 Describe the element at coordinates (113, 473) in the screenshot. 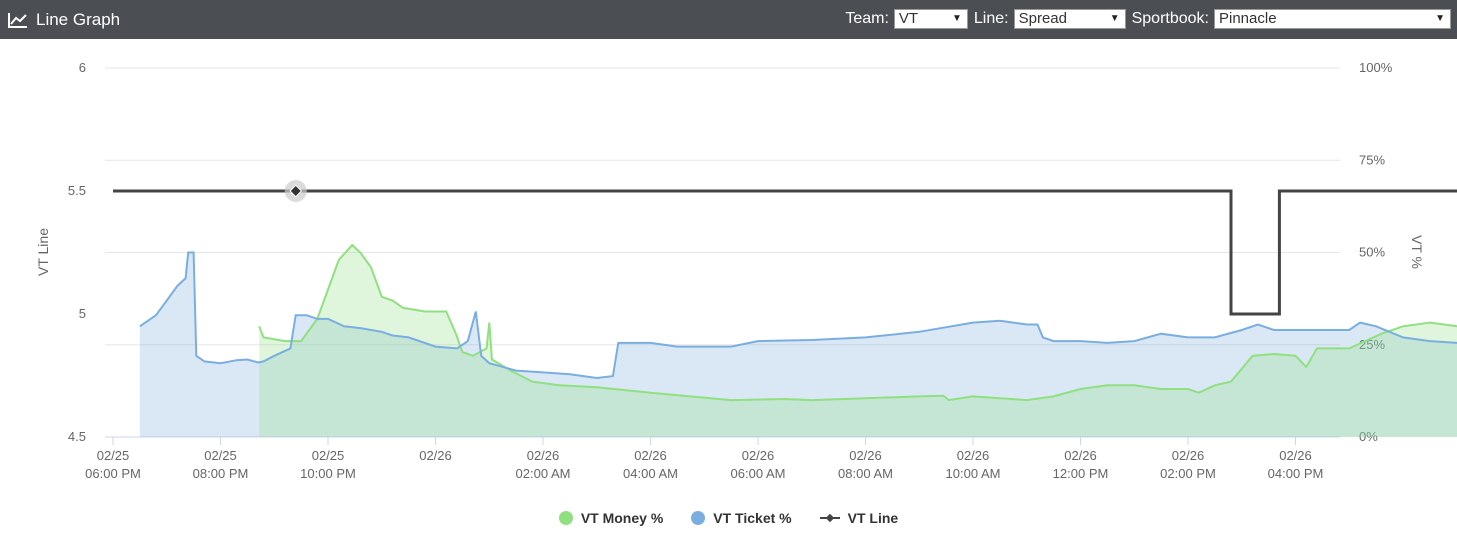

I see `x-tick-label-time: 06:00 PM` at that location.